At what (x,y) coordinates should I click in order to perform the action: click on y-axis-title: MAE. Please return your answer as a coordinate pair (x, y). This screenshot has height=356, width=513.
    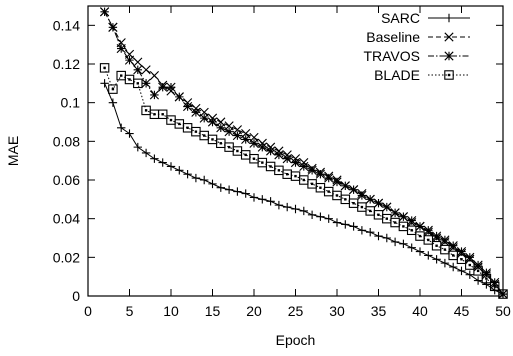
    Looking at the image, I should click on (13, 151).